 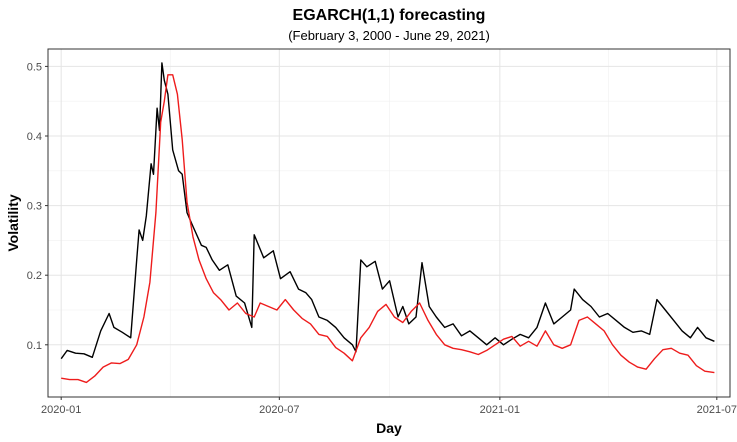 I want to click on y-axis-title: Volatility, so click(x=13, y=223).